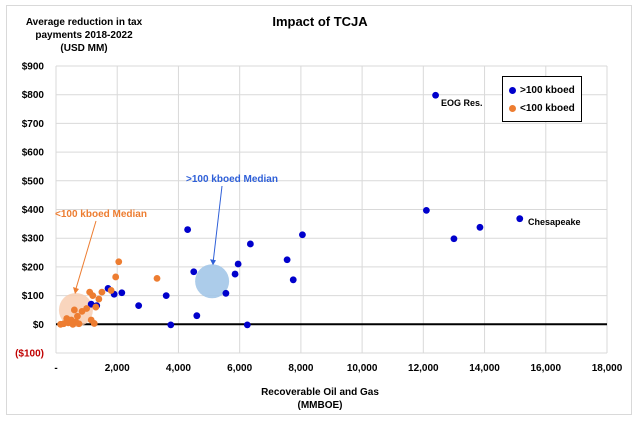  What do you see at coordinates (545, 368) in the screenshot?
I see `x-tick-label: 16,000` at bounding box center [545, 368].